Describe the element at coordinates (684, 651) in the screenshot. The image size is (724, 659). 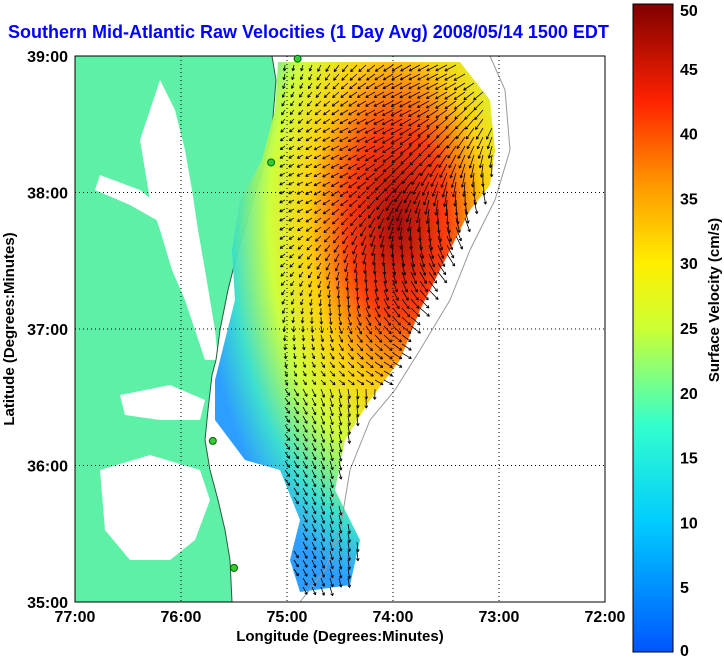
I see `colorbar-tick-label: 0` at that location.